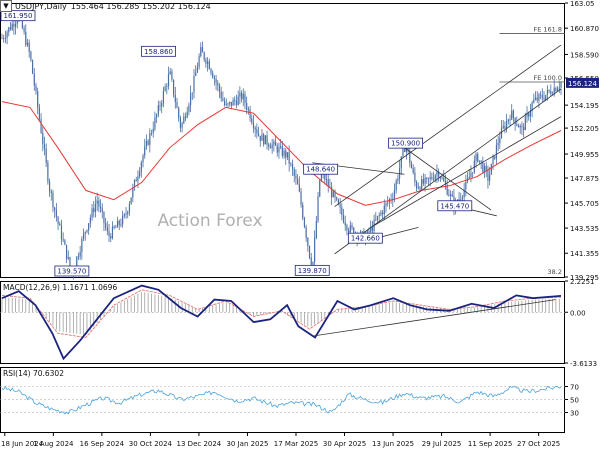 This screenshot has height=450, width=600. What do you see at coordinates (584, 55) in the screenshot?
I see `price-tick-label: 158.590` at bounding box center [584, 55].